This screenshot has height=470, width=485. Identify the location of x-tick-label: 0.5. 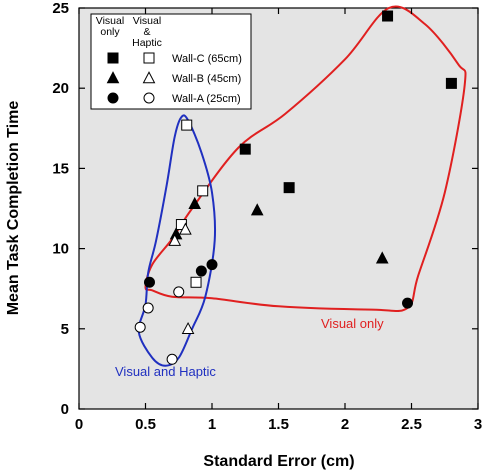
(145, 424).